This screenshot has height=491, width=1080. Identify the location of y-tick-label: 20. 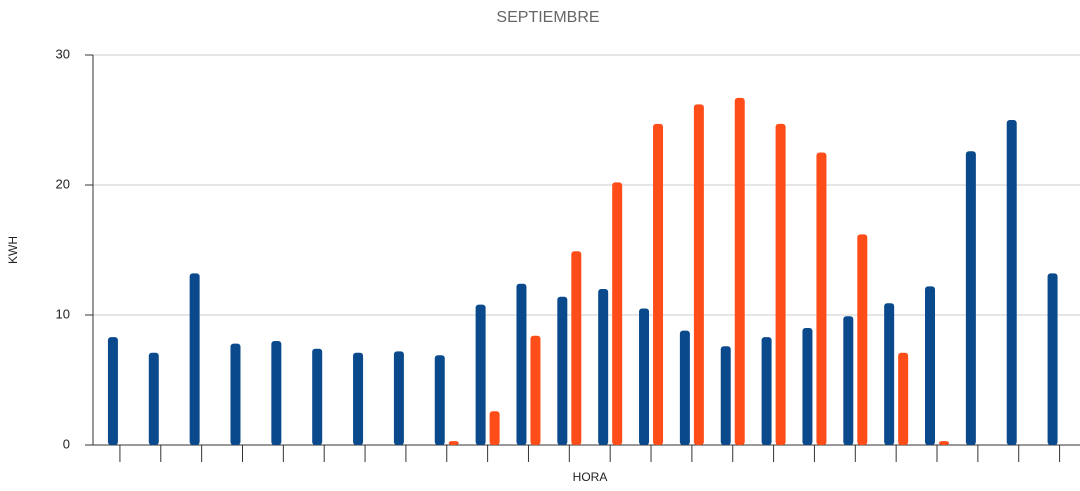
(63, 183).